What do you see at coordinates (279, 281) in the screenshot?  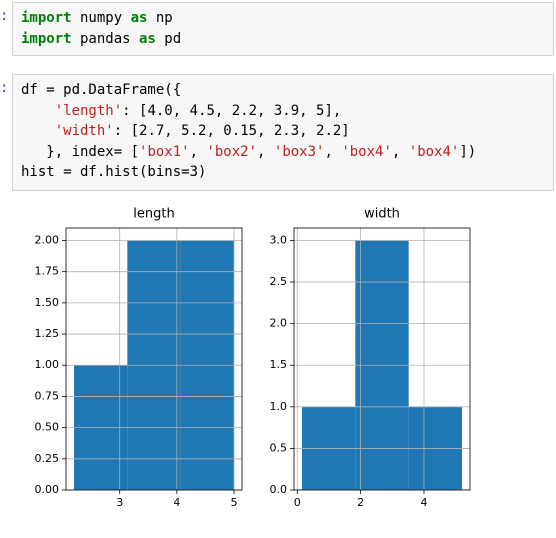 I see `y-tick-label: 2.5` at bounding box center [279, 281].